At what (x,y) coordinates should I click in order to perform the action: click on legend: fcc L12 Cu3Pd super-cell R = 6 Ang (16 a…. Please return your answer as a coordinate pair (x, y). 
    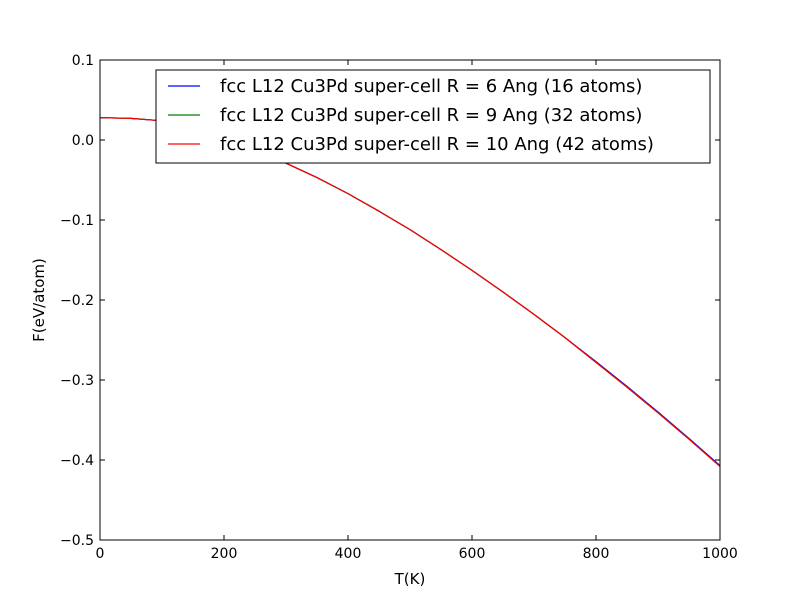
    Looking at the image, I should click on (433, 116).